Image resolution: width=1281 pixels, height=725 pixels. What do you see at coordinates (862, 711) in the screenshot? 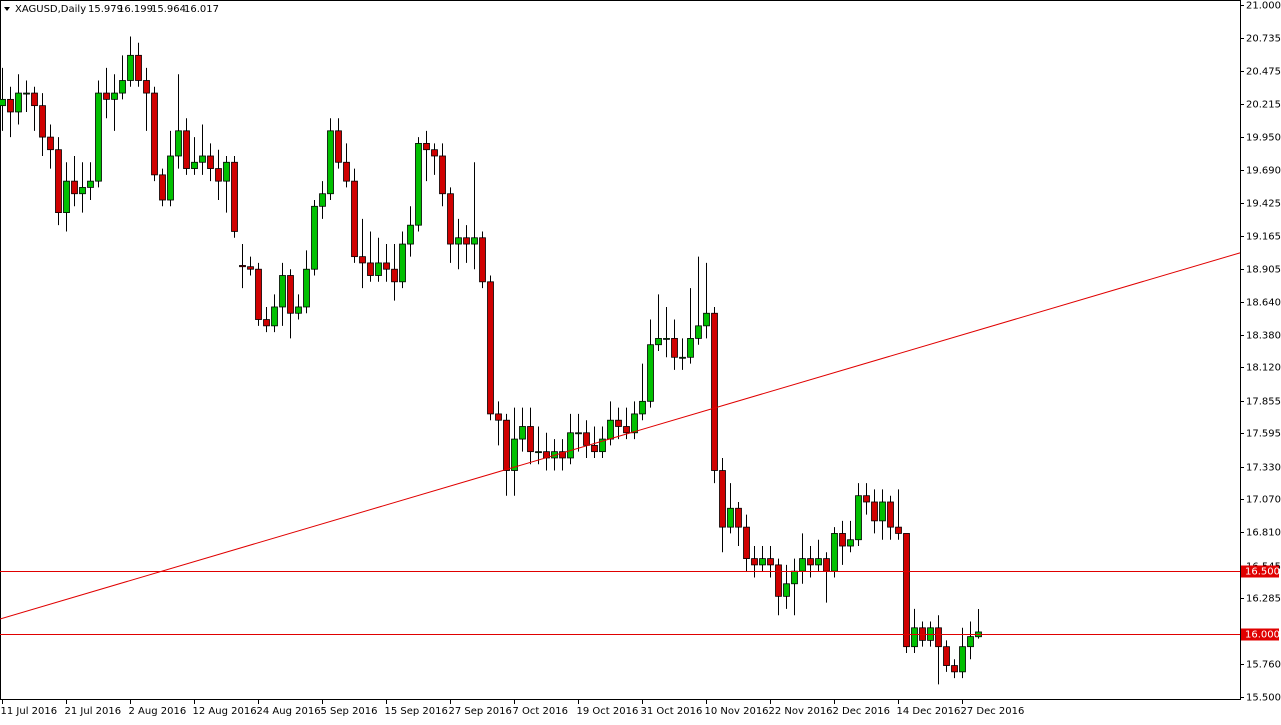
I see `x-tick-label: 2 Dec 2016` at bounding box center [862, 711].